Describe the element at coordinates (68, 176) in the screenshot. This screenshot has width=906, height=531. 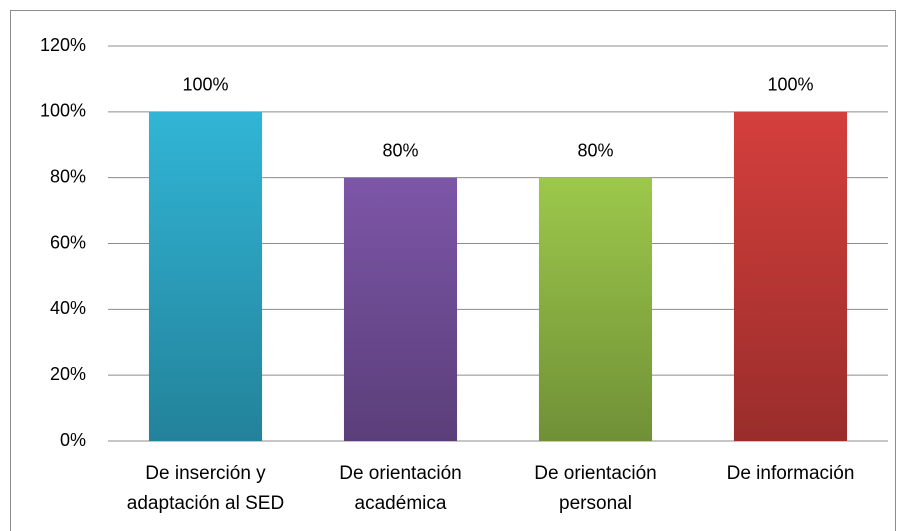
I see `y-tick-label: 80%` at that location.